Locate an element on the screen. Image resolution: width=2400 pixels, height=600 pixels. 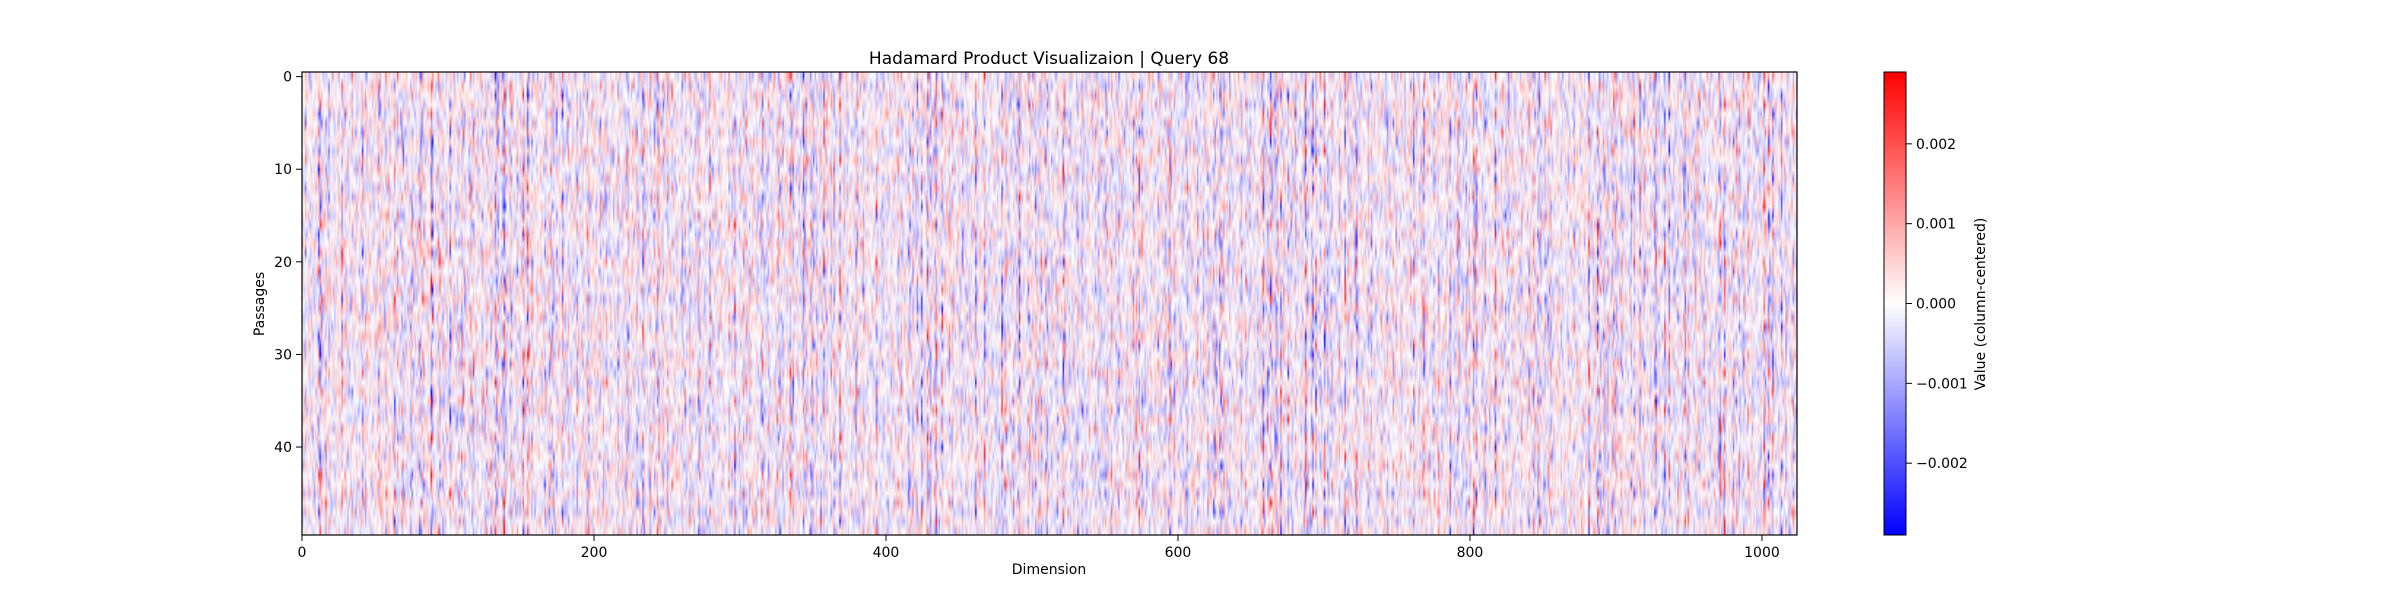
colorbar-label: Value (column-centered) is located at coordinates (1981, 304).